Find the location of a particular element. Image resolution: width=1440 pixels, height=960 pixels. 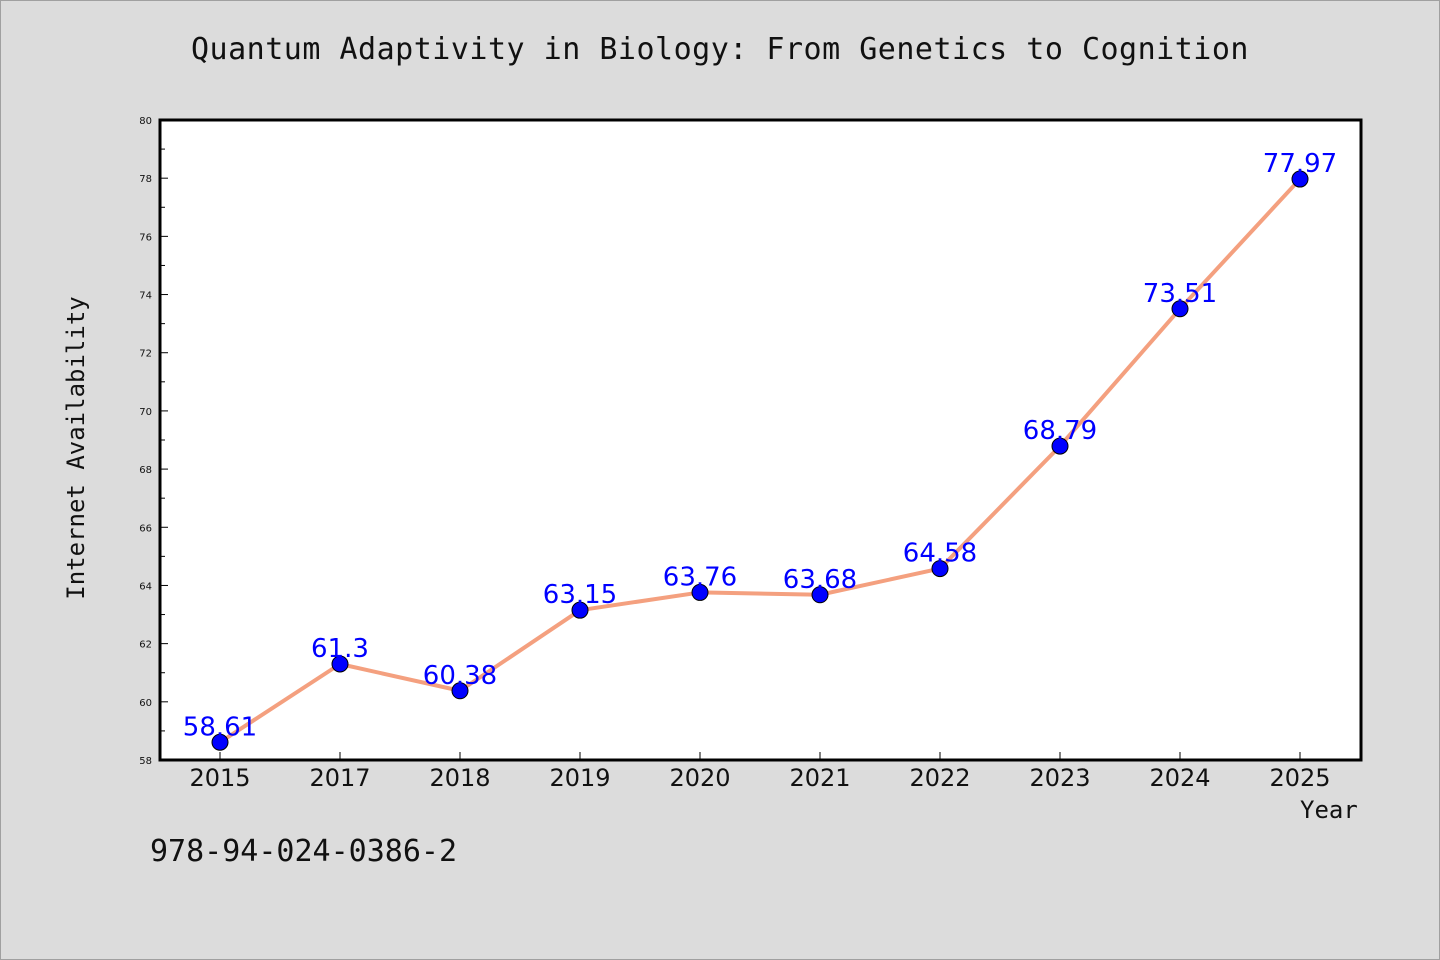

data-label: 63.15 is located at coordinates (580, 595).